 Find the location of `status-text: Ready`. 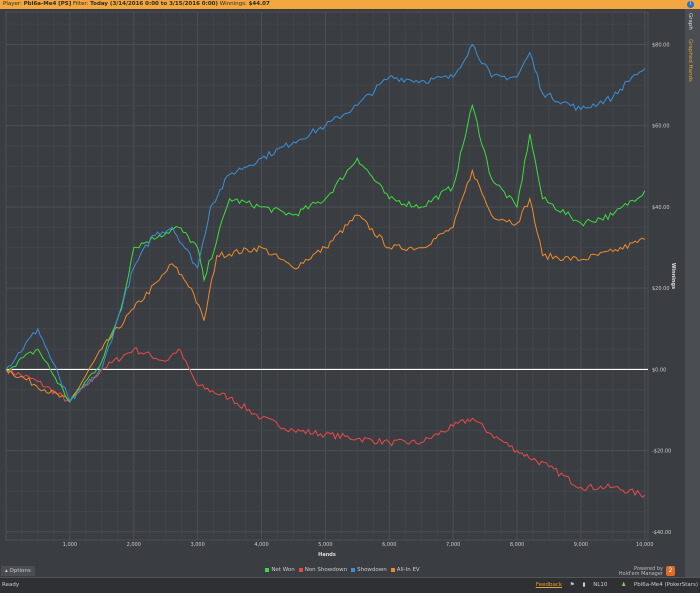

status-text: Ready is located at coordinates (11, 585).